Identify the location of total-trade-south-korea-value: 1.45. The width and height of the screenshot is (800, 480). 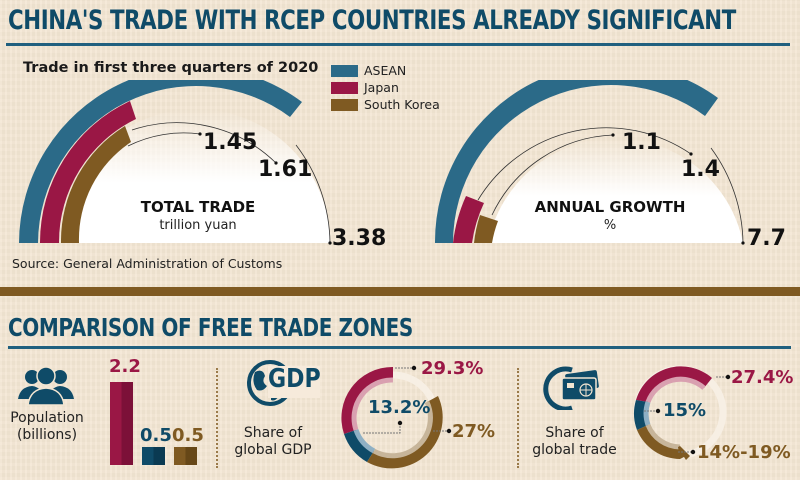
(230, 142).